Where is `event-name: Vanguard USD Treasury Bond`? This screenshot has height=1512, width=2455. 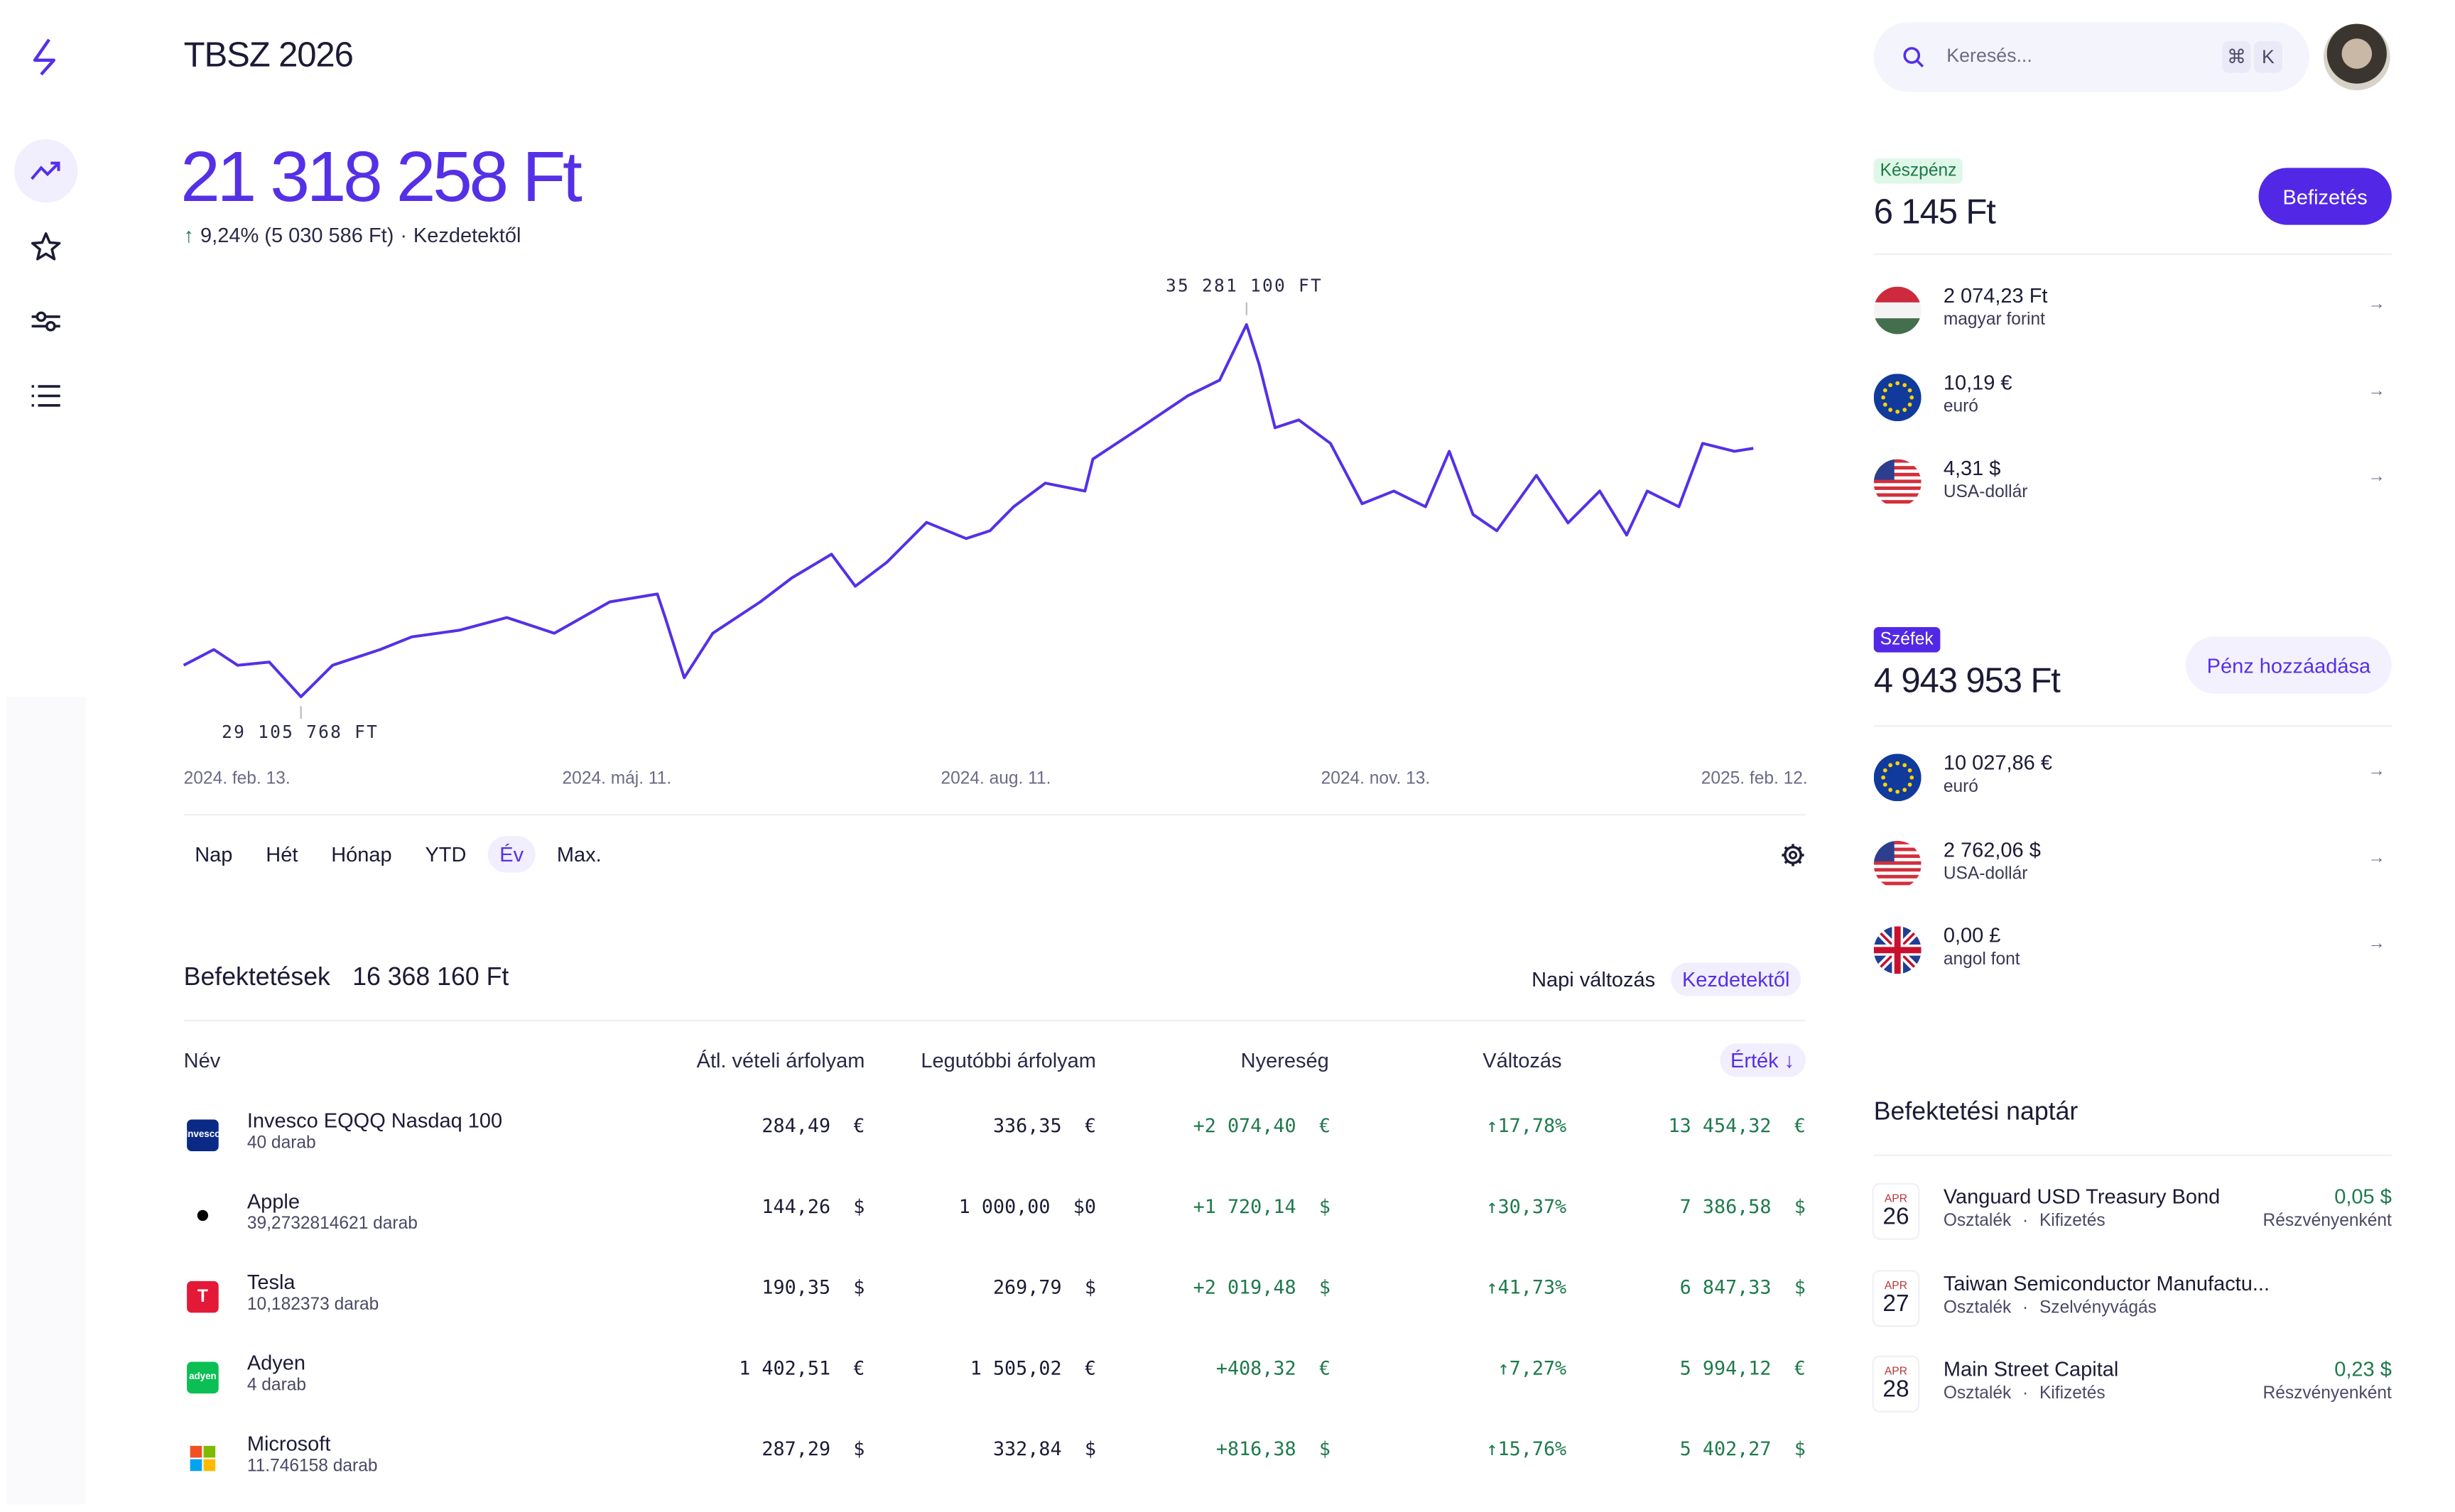 event-name: Vanguard USD Treasury Bond is located at coordinates (2082, 1196).